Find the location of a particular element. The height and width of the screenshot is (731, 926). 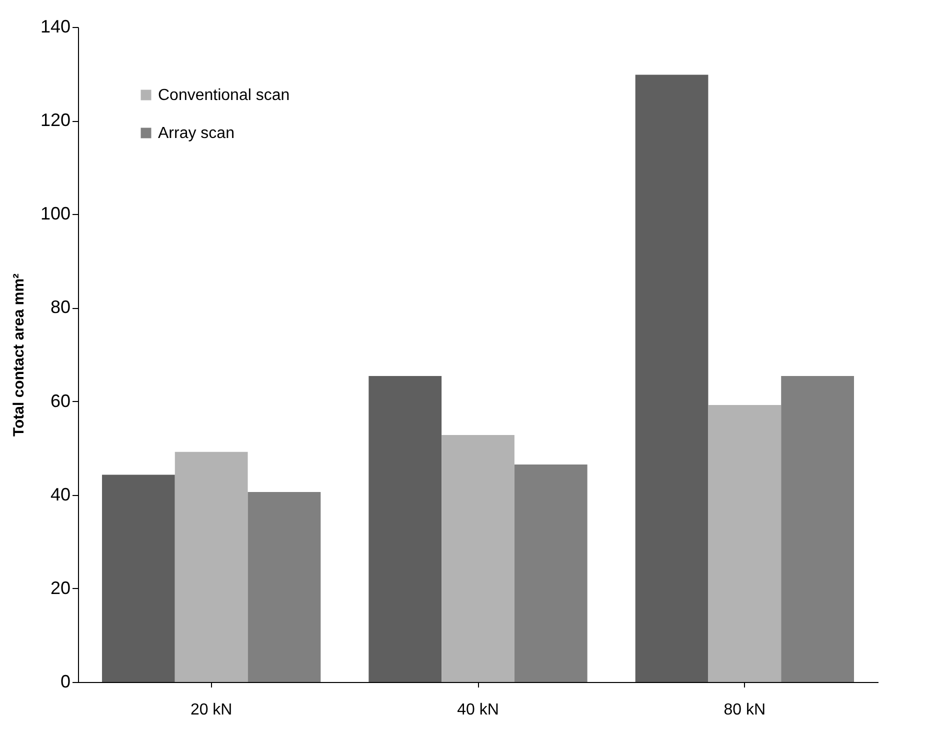

x-tick-label: 80 kN is located at coordinates (745, 710).